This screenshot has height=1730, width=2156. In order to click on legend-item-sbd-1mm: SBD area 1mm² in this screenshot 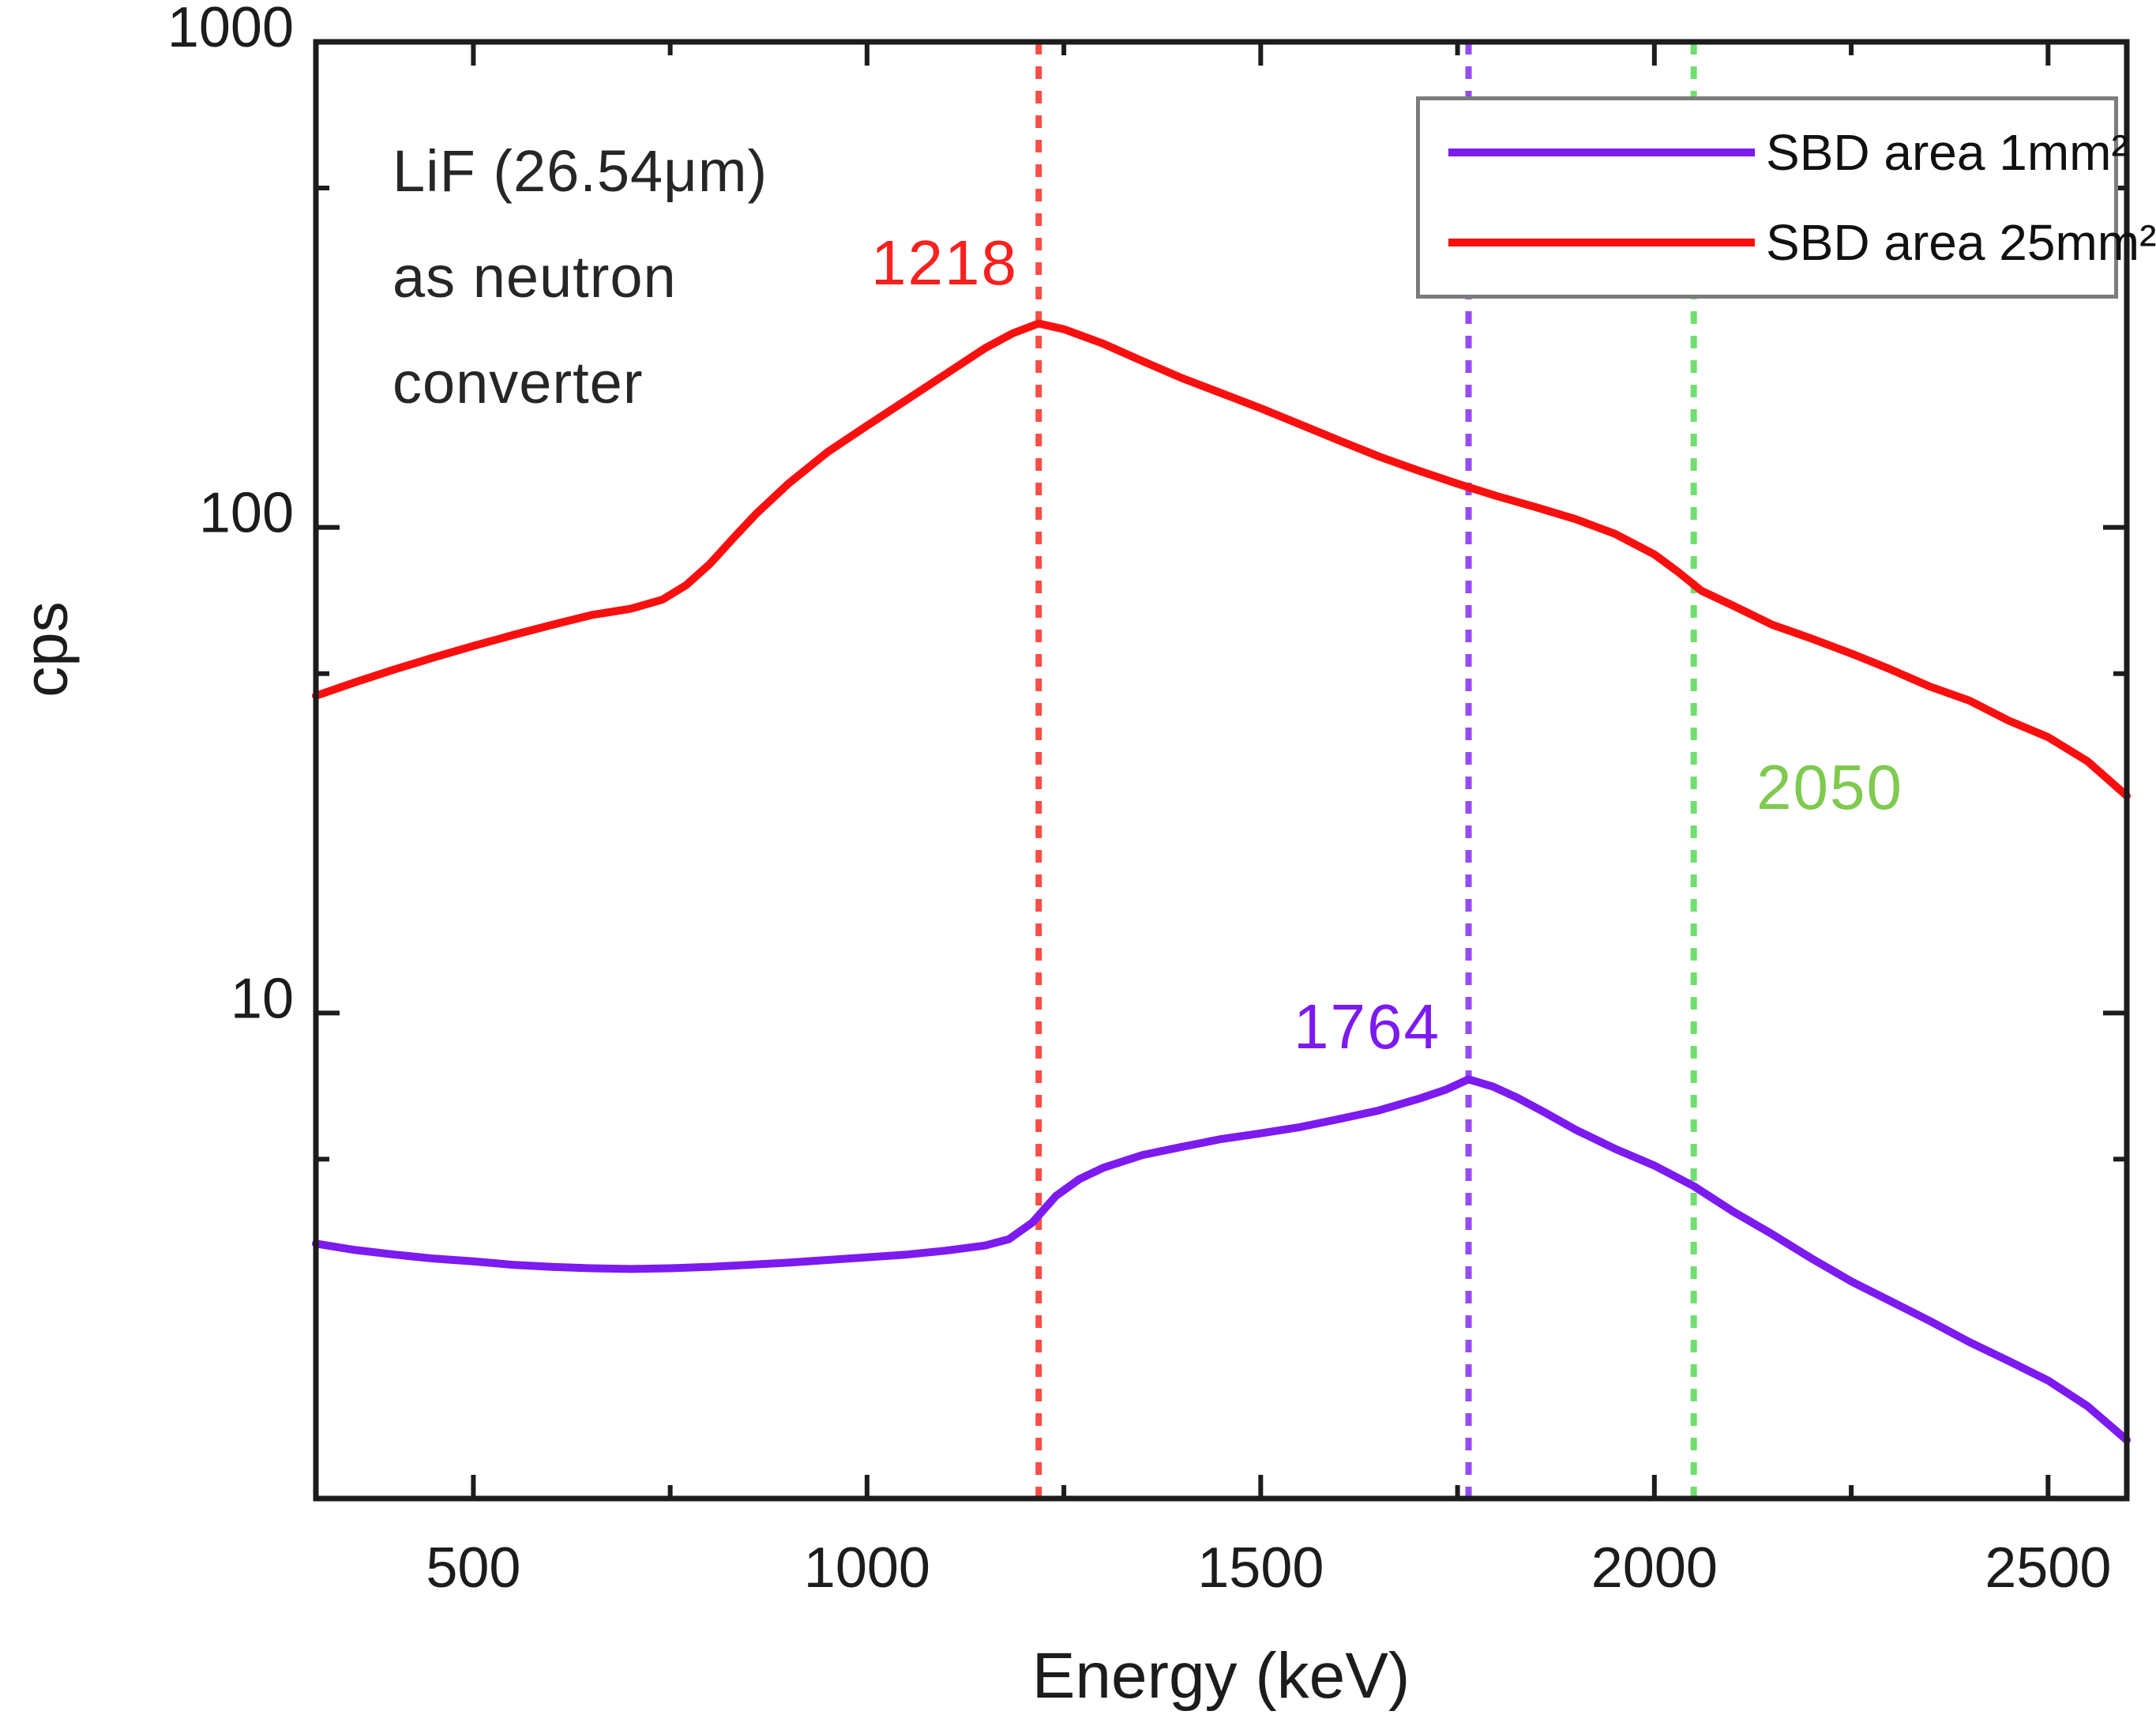, I will do `click(1788, 152)`.